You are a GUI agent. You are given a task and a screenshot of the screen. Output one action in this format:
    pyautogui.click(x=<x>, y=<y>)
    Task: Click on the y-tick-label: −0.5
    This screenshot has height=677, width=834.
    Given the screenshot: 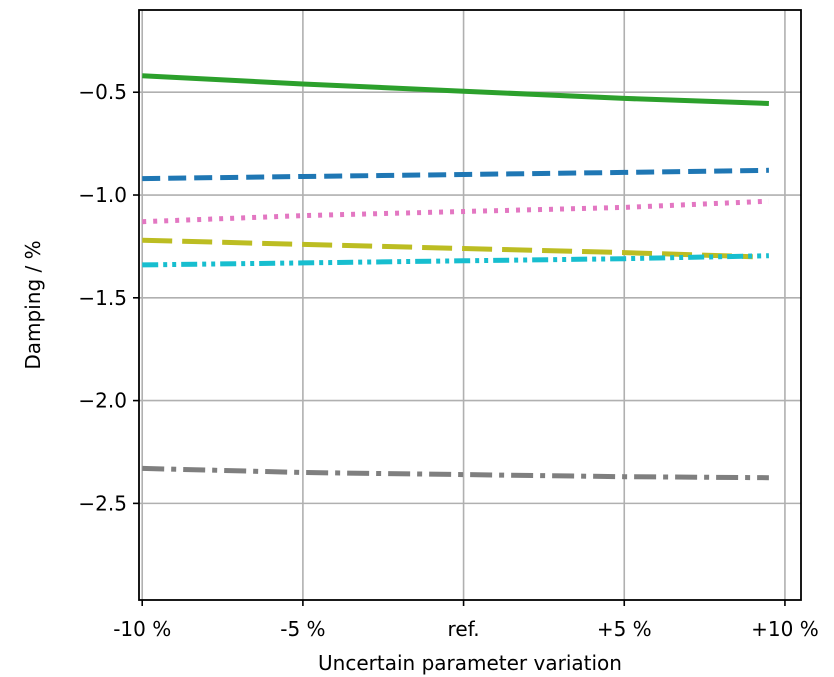 What is the action you would take?
    pyautogui.click(x=102, y=92)
    